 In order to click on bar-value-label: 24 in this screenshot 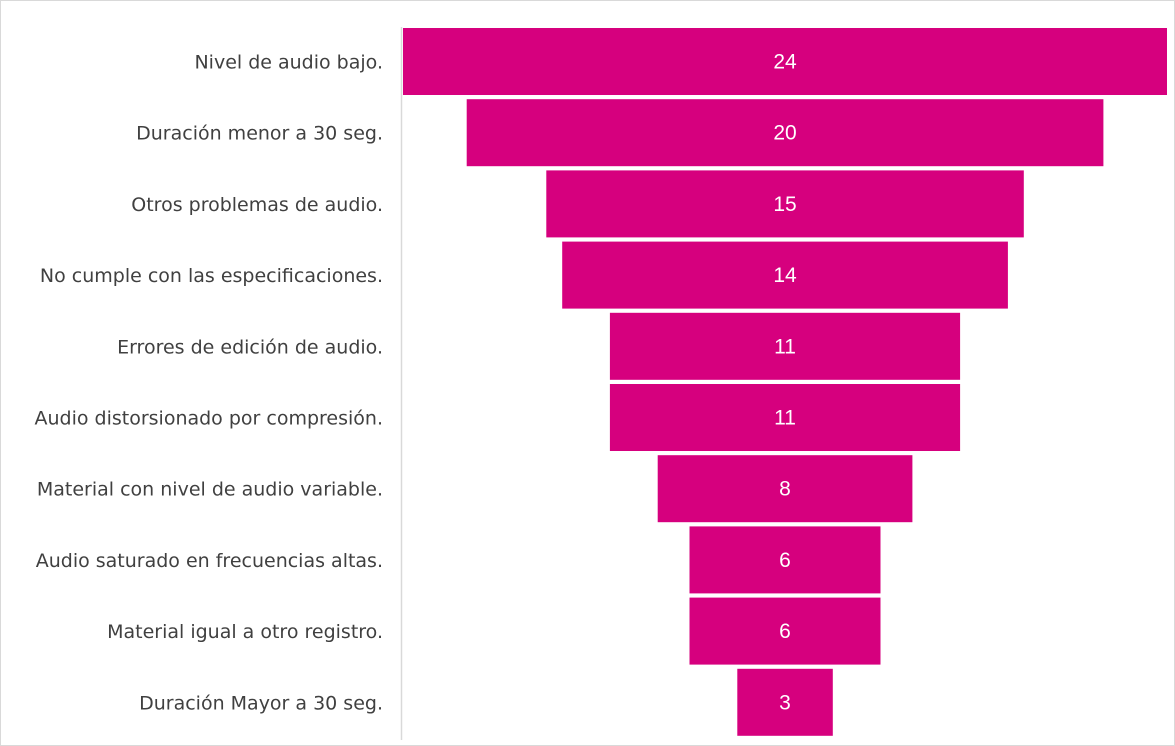, I will do `click(785, 62)`.